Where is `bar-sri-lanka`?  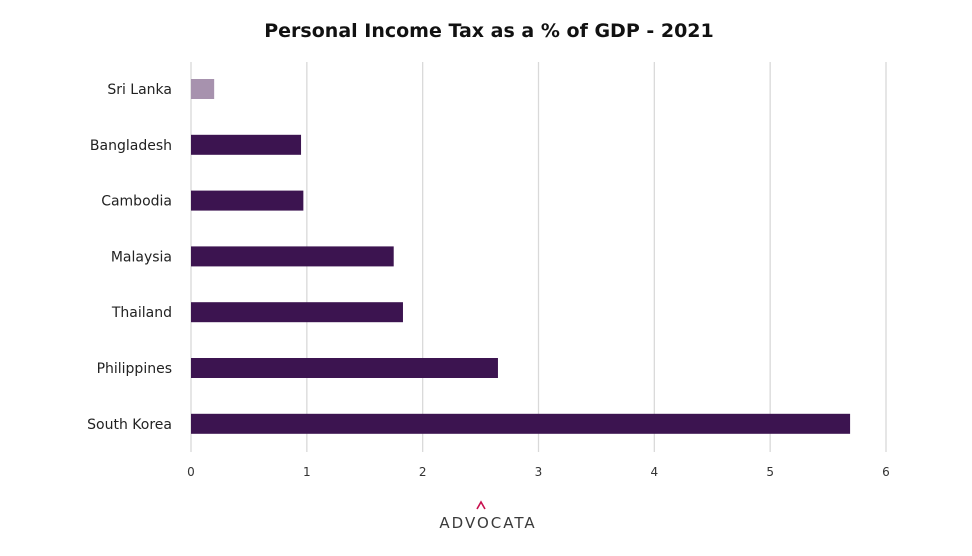
bar-sri-lanka is located at coordinates (203, 89).